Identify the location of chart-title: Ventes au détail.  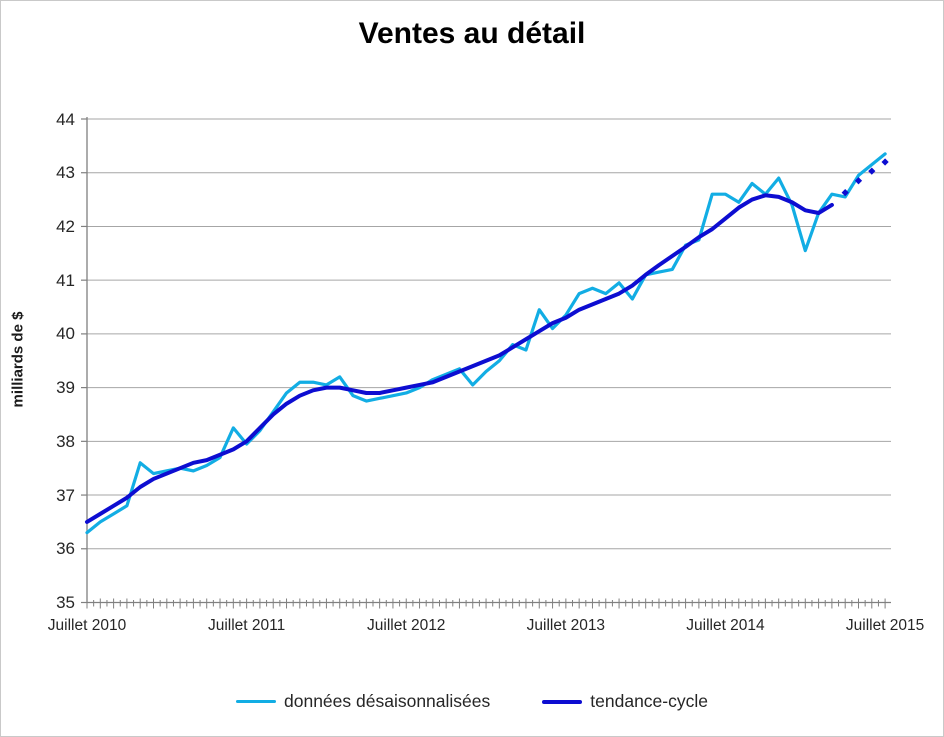
(472, 33).